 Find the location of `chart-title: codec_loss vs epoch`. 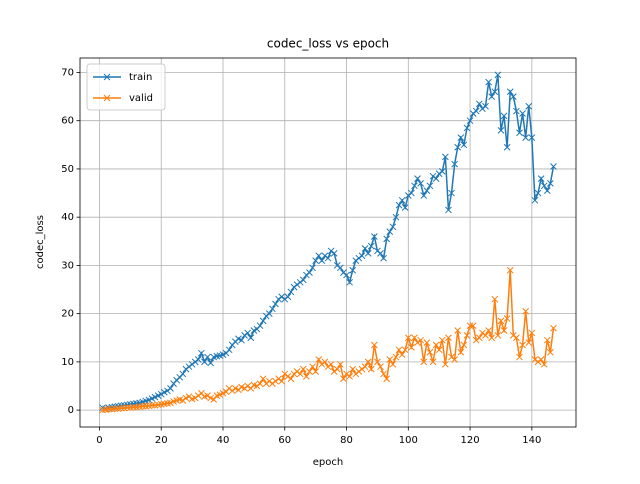

chart-title: codec_loss vs epoch is located at coordinates (328, 44).